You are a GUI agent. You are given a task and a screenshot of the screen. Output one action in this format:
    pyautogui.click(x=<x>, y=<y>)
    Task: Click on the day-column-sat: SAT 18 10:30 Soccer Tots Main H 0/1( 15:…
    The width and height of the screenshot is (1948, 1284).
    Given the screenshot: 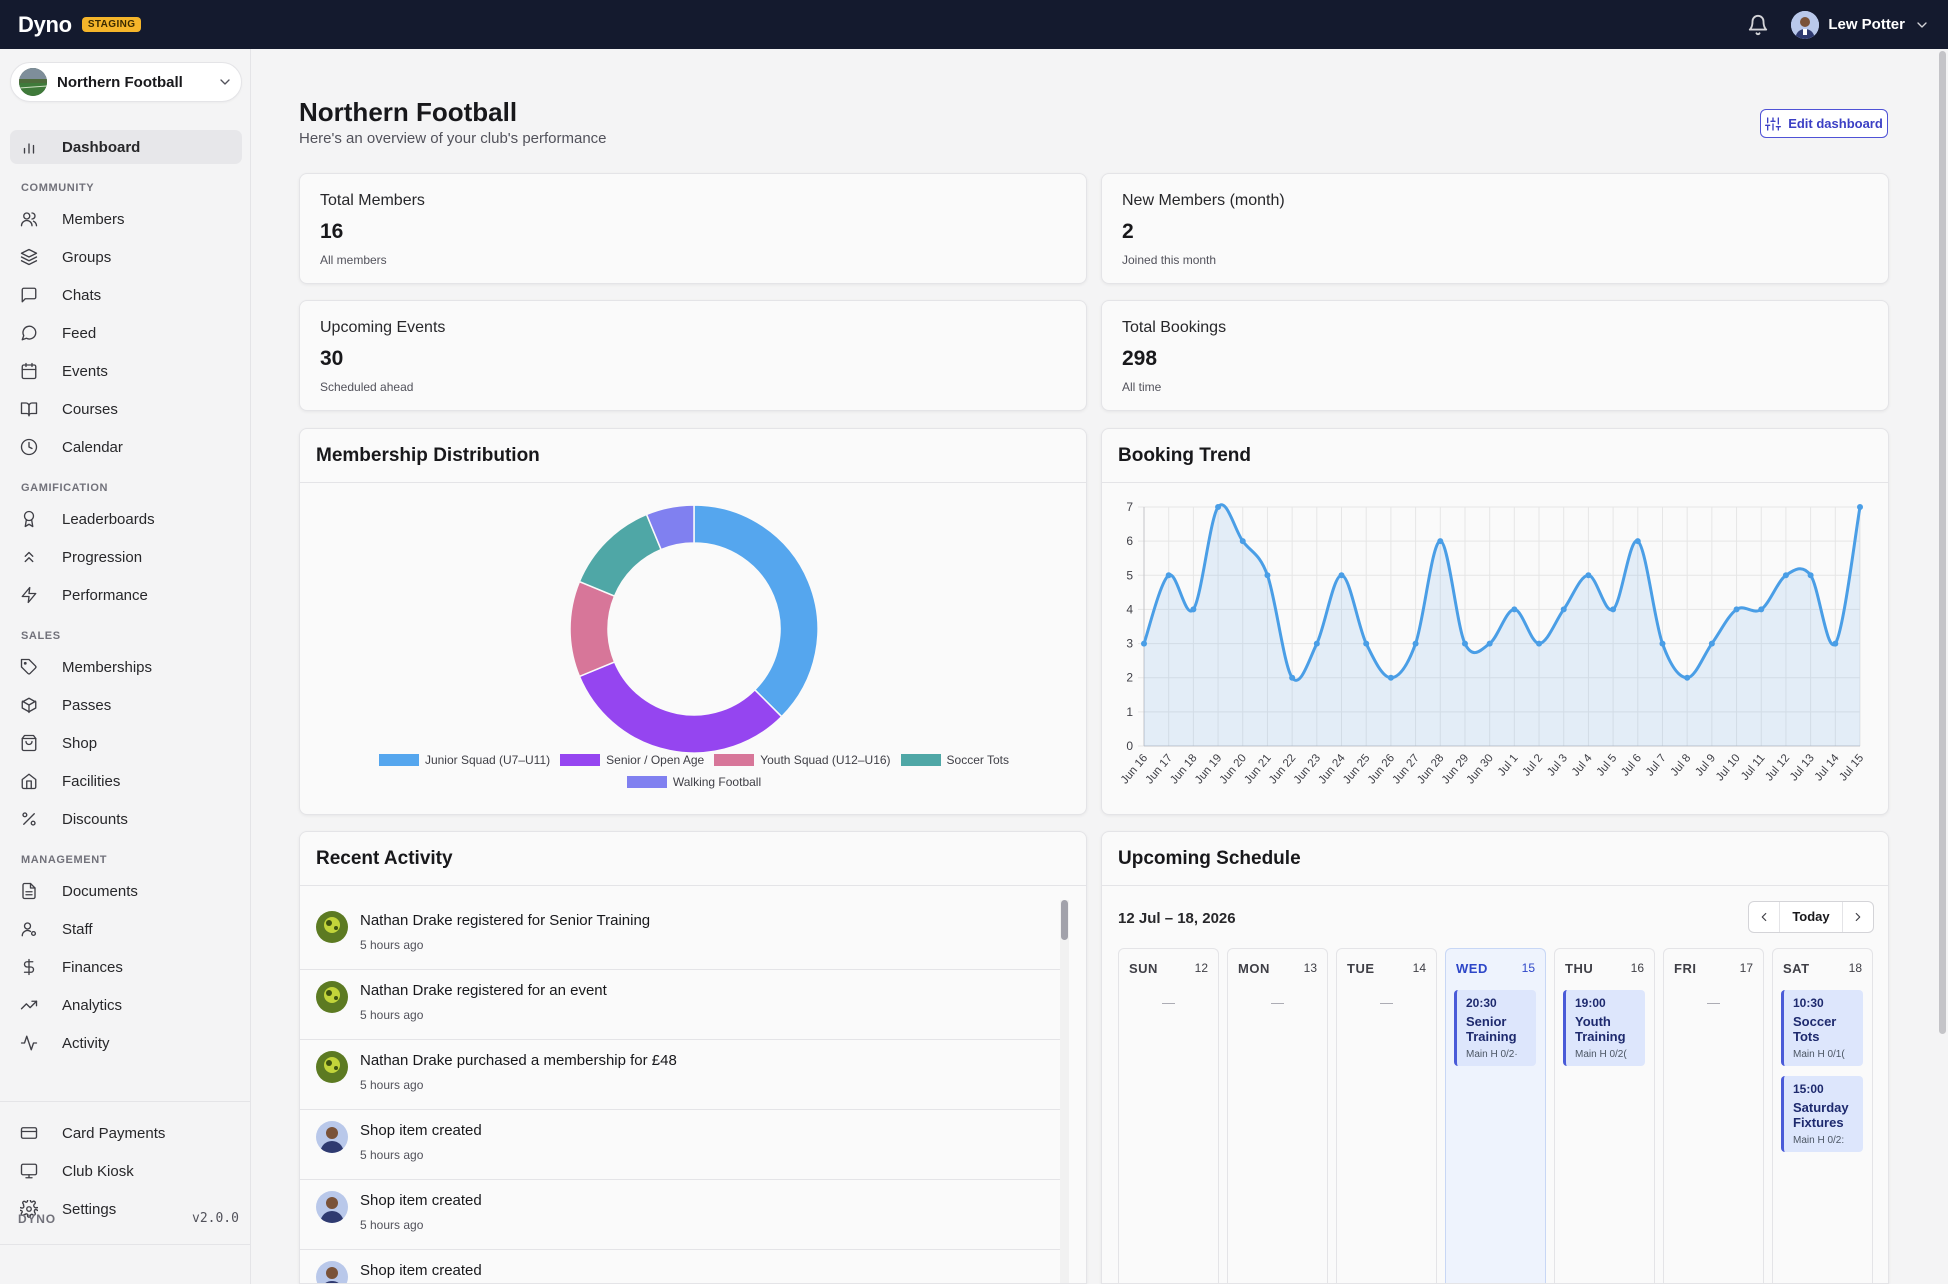 What is the action you would take?
    pyautogui.click(x=1822, y=1115)
    